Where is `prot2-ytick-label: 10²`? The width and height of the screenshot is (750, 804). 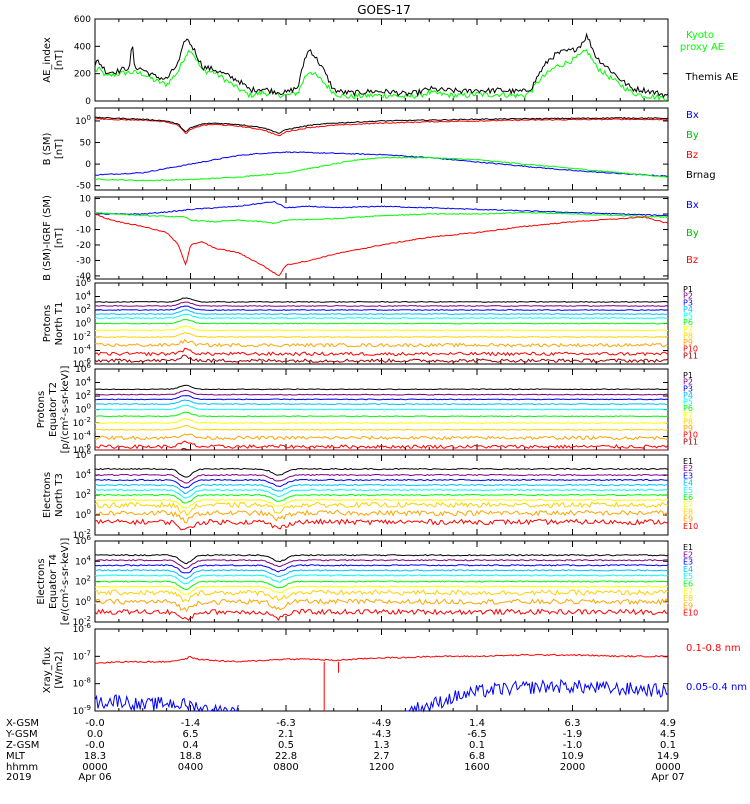
prot2-ytick-label: 10² is located at coordinates (83, 395).